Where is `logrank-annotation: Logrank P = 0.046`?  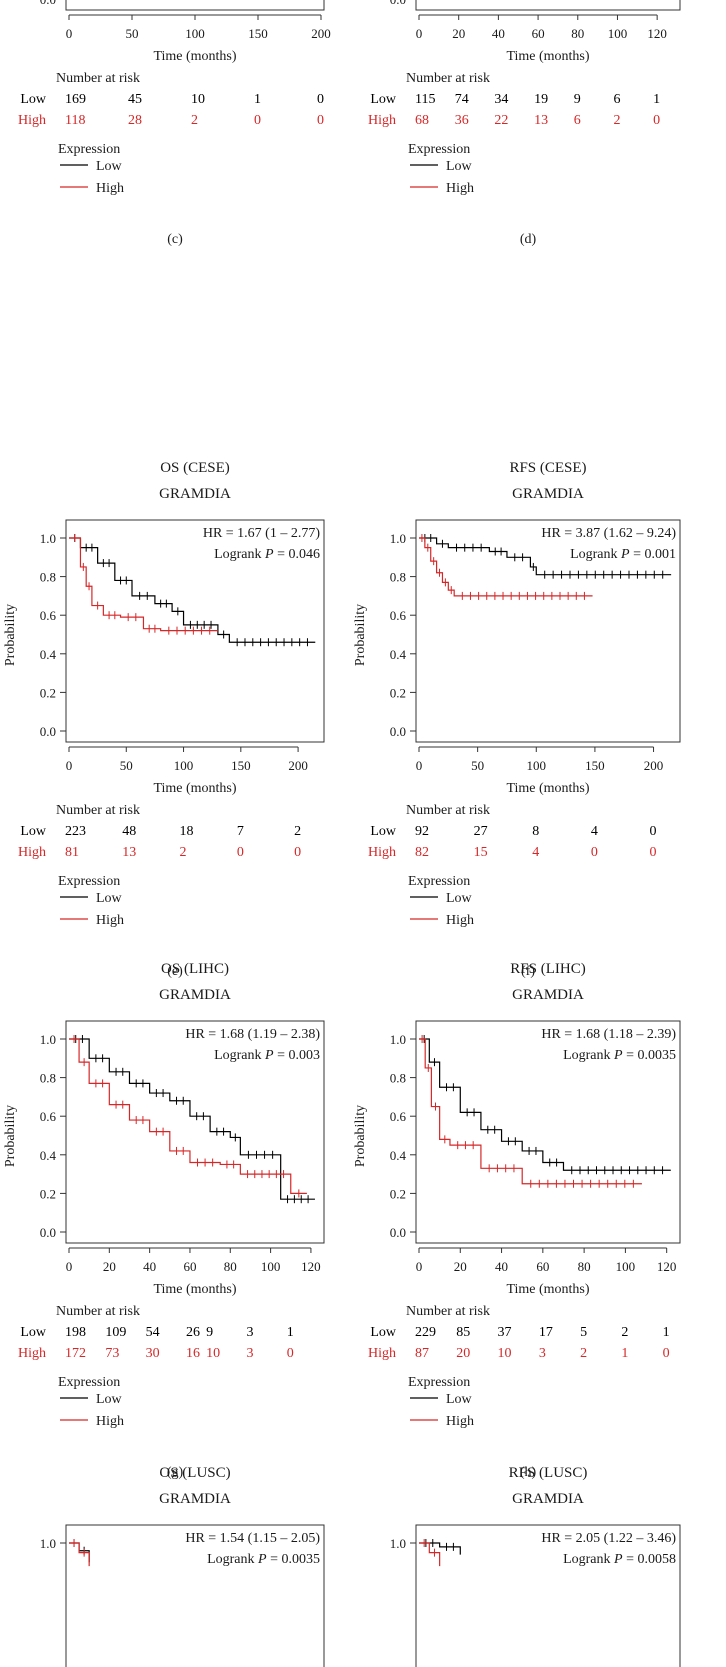
logrank-annotation: Logrank P = 0.046 is located at coordinates (267, 554).